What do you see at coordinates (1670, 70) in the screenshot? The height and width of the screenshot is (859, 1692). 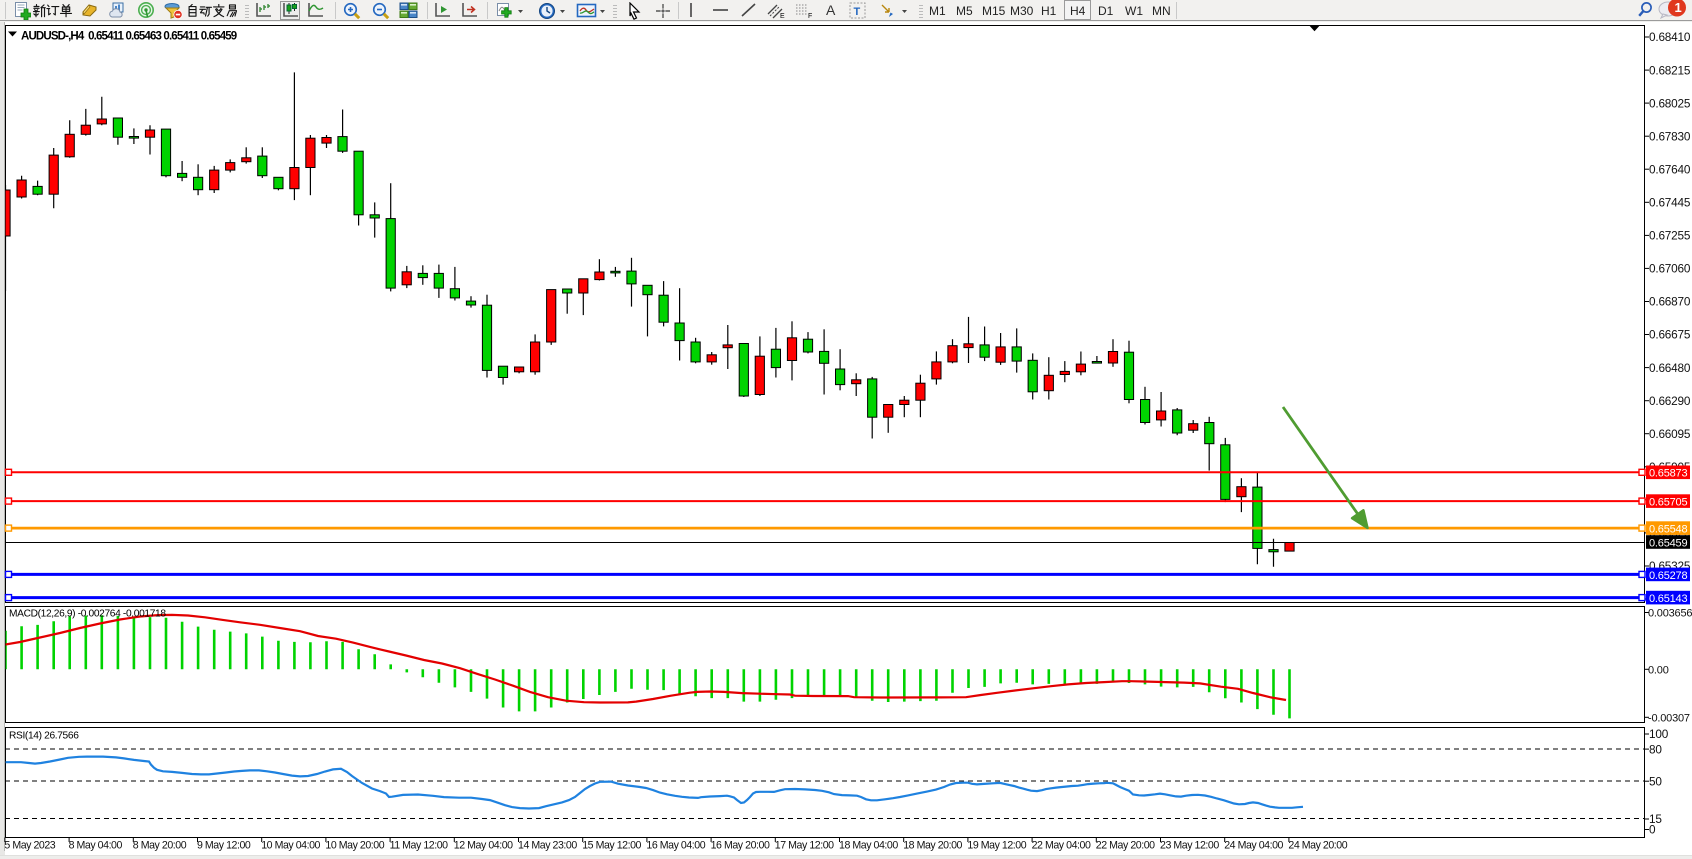 I see `svg-text: 0.68215` at bounding box center [1670, 70].